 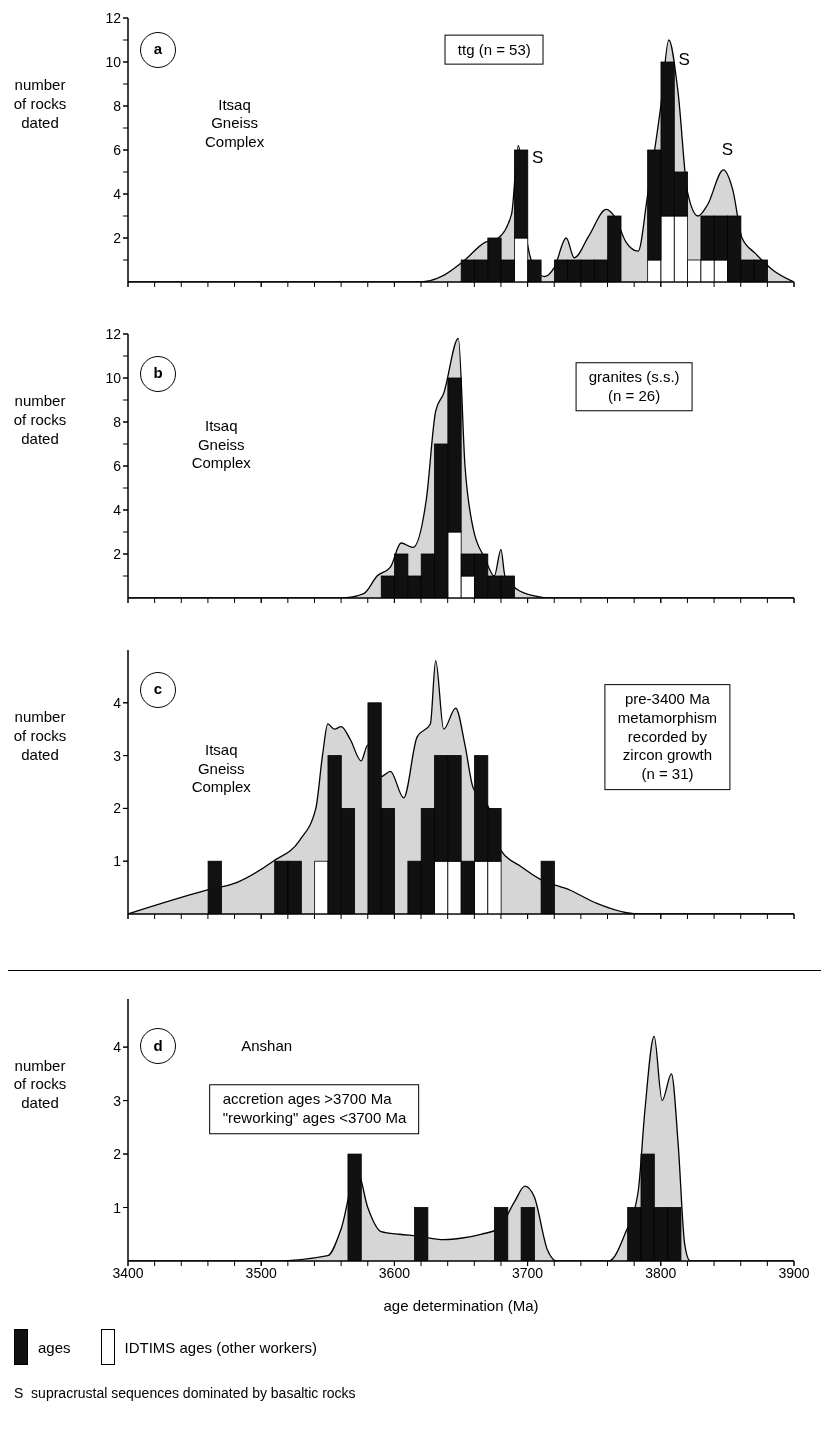 What do you see at coordinates (54, 1347) in the screenshot?
I see `legend-label: ages` at bounding box center [54, 1347].